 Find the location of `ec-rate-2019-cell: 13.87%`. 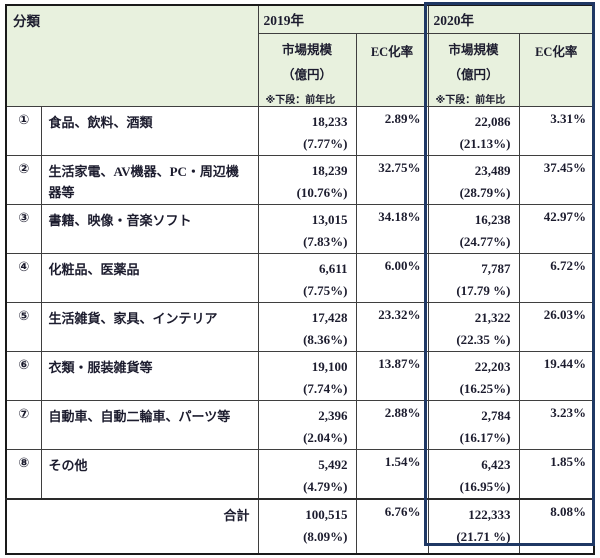

ec-rate-2019-cell: 13.87% is located at coordinates (392, 375).